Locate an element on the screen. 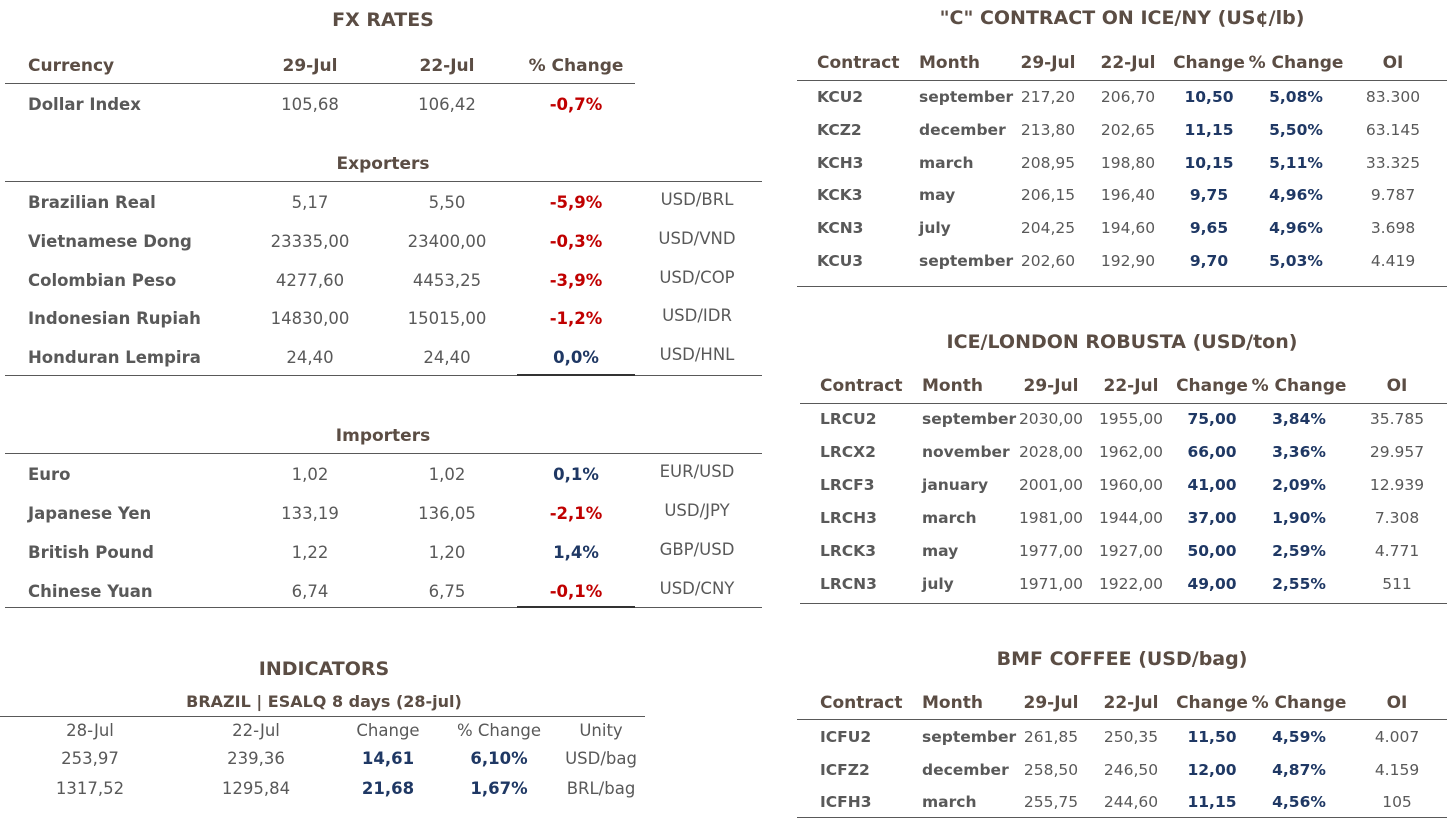 The image size is (1449, 819). row-label: LRCU2 is located at coordinates (848, 419).